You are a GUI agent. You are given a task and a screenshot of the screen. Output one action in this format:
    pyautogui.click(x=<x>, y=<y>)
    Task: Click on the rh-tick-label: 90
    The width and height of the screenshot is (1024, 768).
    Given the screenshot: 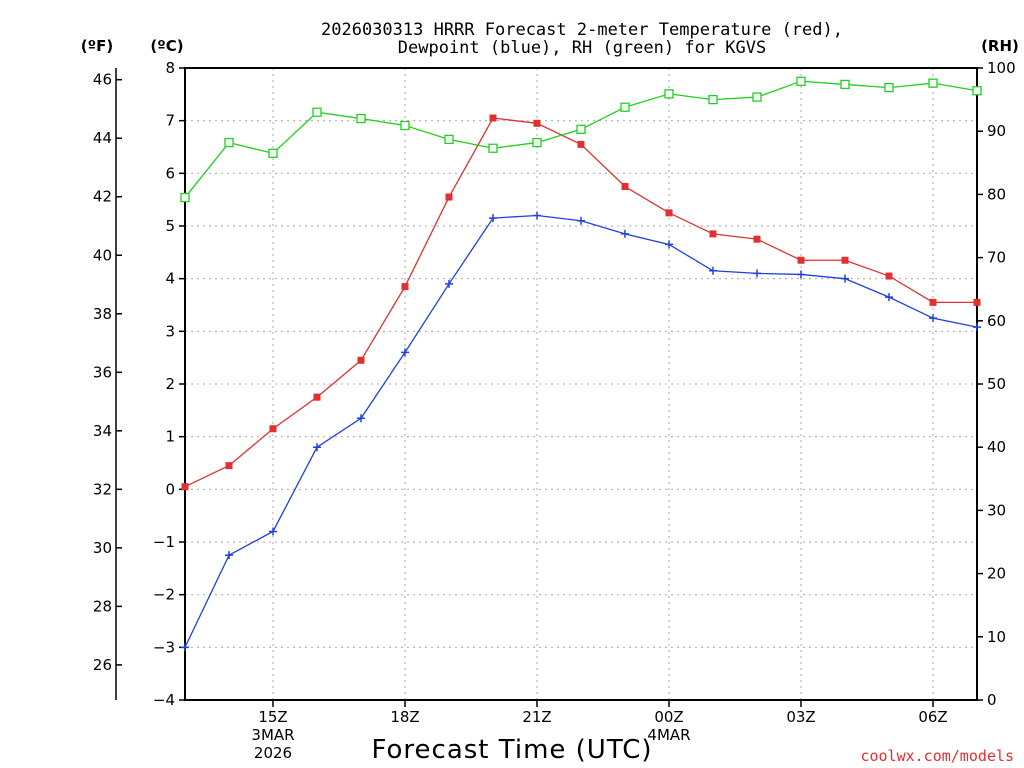 What is the action you would take?
    pyautogui.click(x=996, y=131)
    